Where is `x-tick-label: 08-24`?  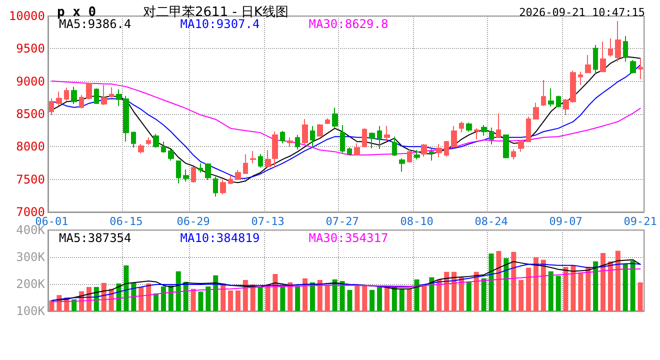
x-tick-label: 08-24 is located at coordinates (491, 221).